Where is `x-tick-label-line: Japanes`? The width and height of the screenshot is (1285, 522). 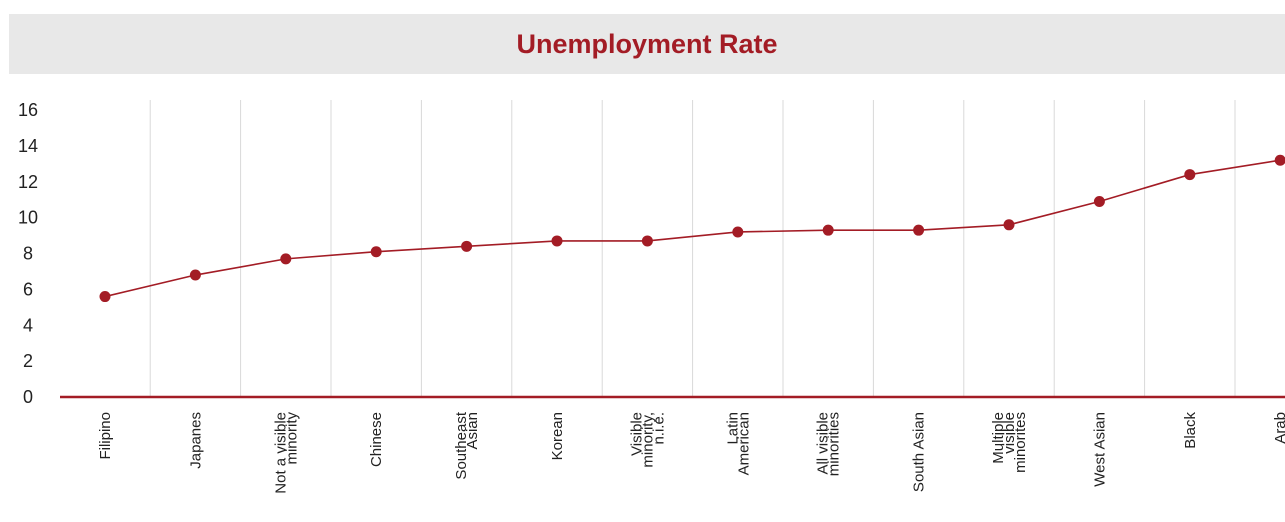
x-tick-label-line: Japanes is located at coordinates (195, 440).